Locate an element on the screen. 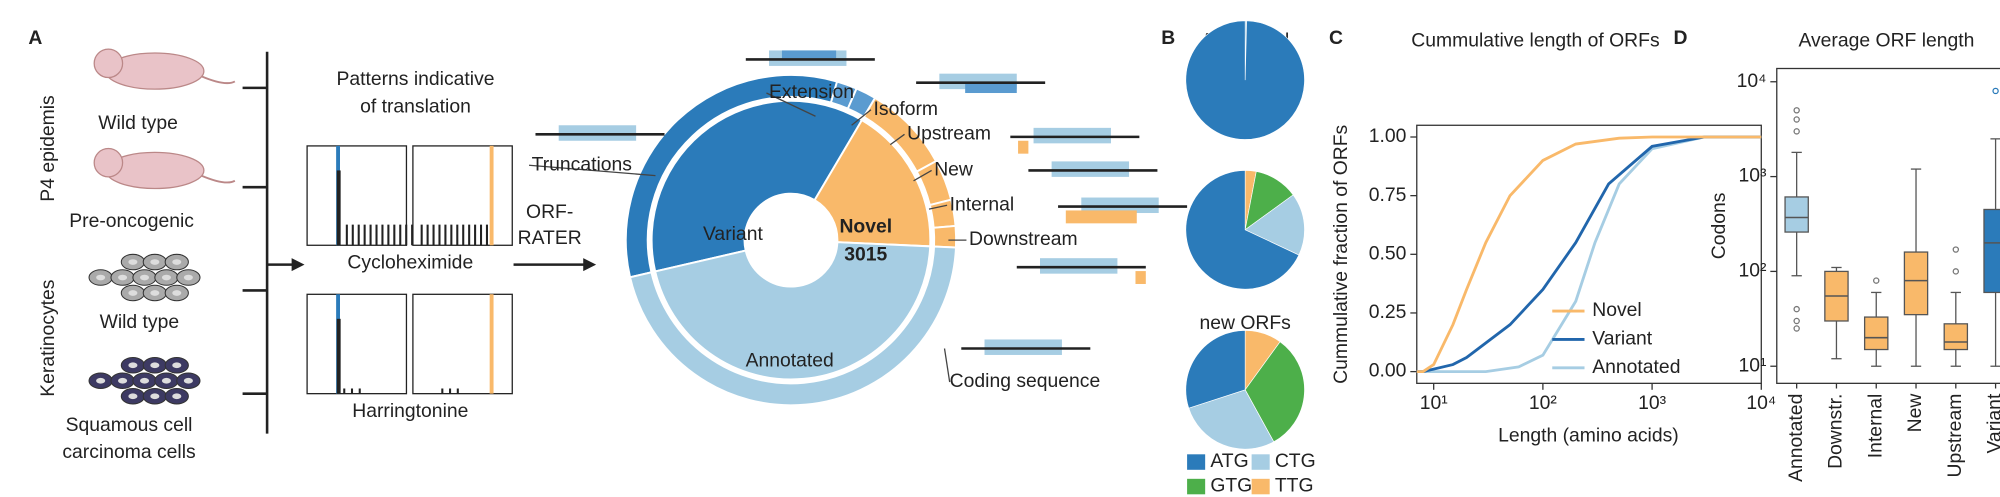  panel-label: A is located at coordinates (35, 38).